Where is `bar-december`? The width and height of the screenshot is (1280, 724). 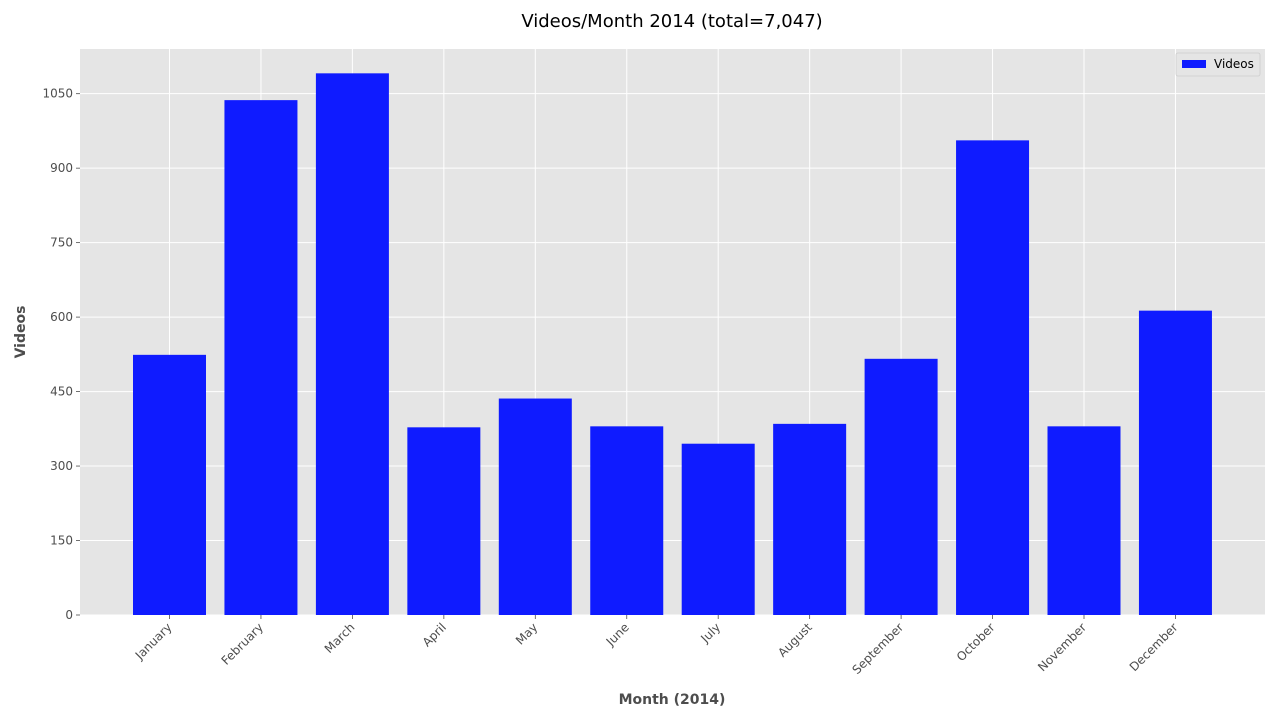
bar-december is located at coordinates (1175, 462).